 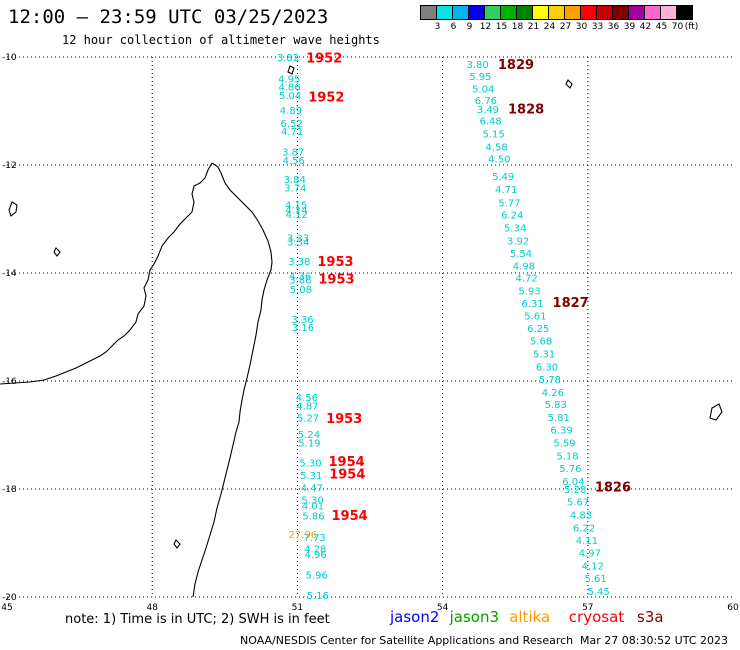 What do you see at coordinates (599, 592) in the screenshot?
I see `swh-value: 5.45` at bounding box center [599, 592].